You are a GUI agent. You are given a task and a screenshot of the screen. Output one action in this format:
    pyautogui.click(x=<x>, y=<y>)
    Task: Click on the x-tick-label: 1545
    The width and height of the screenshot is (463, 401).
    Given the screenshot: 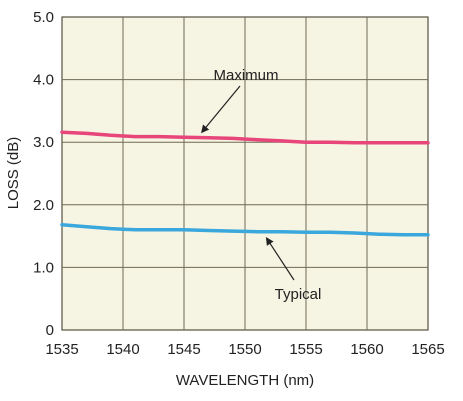 What is the action you would take?
    pyautogui.click(x=183, y=349)
    